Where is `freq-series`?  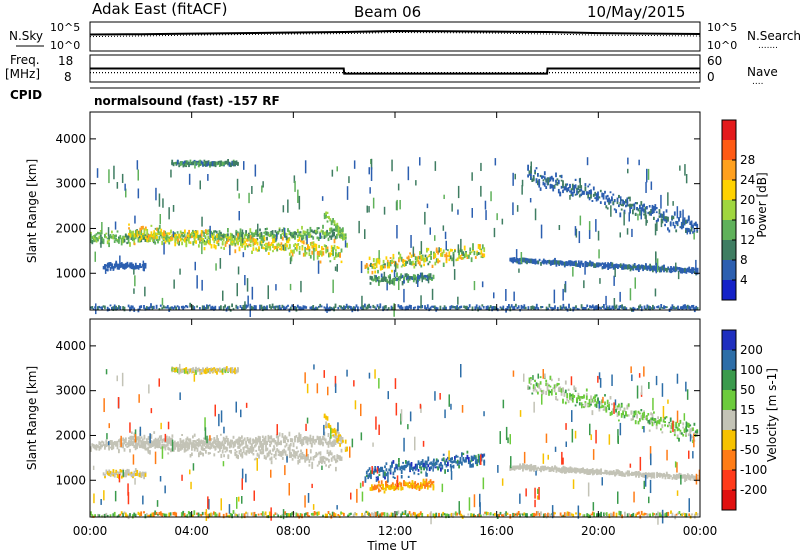
freq-series is located at coordinates (395, 71).